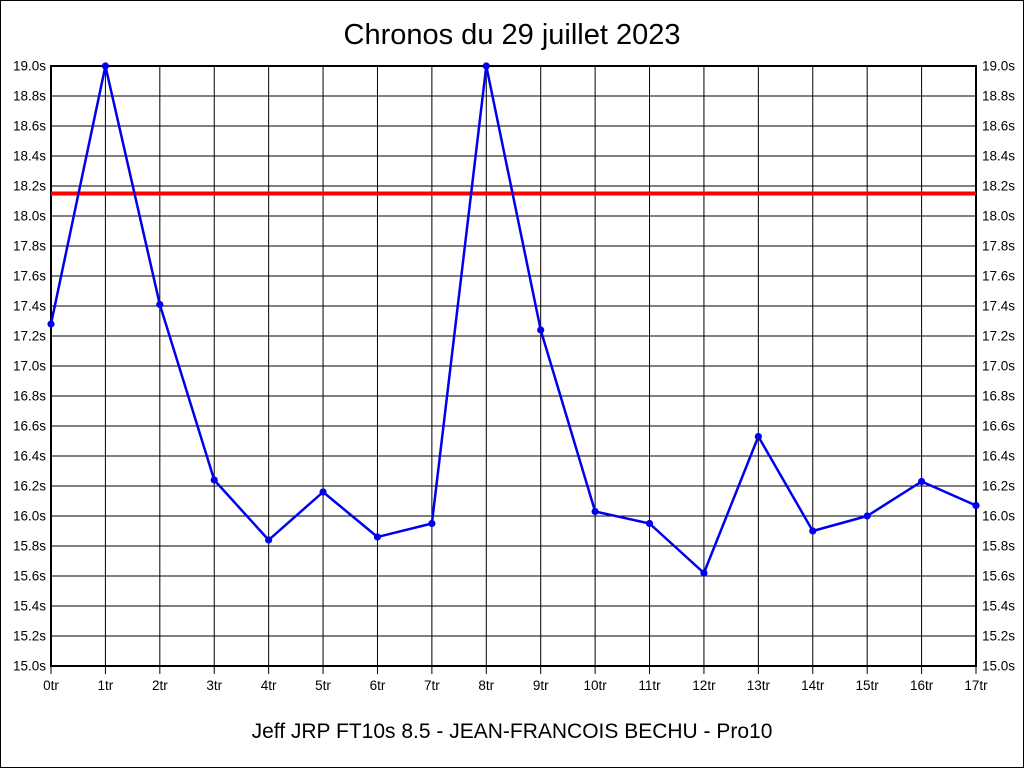  Describe the element at coordinates (998, 96) in the screenshot. I see `y-tick-label-right: 18.8s` at that location.